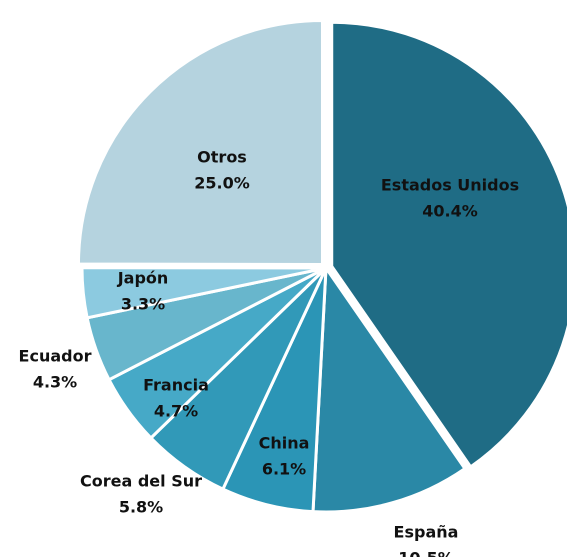 This screenshot has height=557, width=567. Describe the element at coordinates (222, 157) in the screenshot. I see `slice-label: Otros` at that location.